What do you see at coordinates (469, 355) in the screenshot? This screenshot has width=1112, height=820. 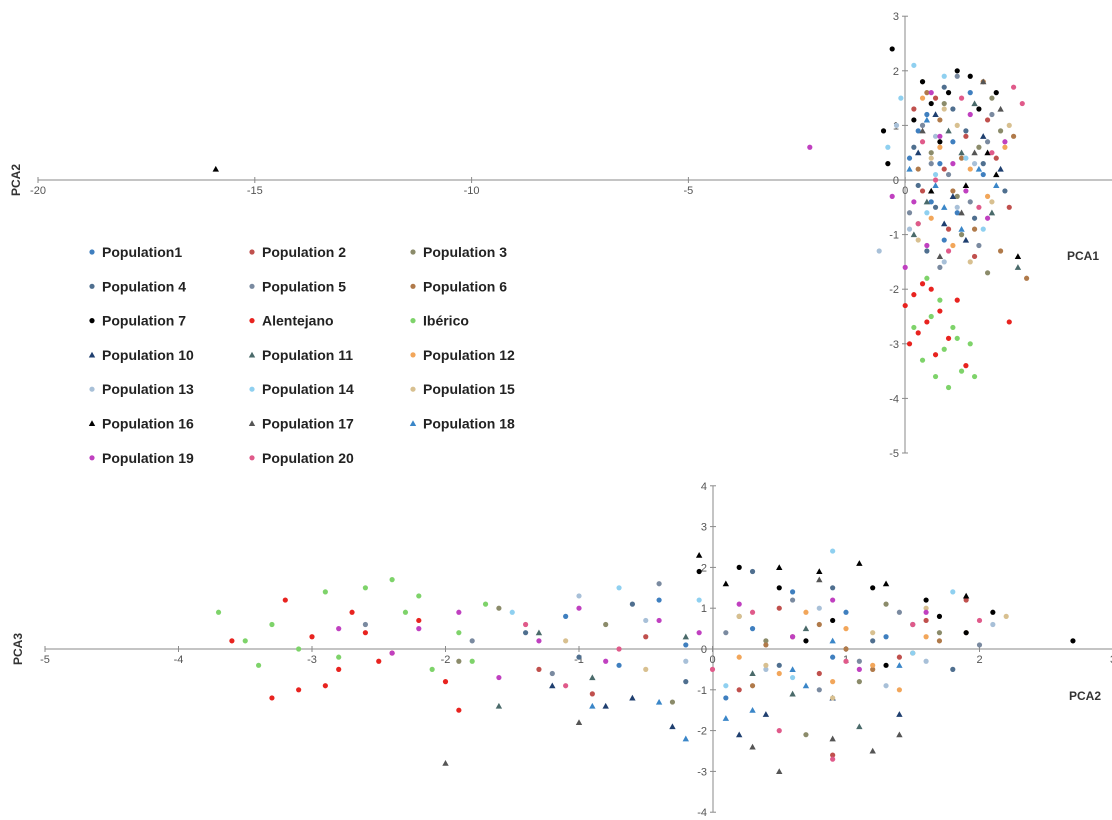 I see `legend-label: Population 12` at bounding box center [469, 355].